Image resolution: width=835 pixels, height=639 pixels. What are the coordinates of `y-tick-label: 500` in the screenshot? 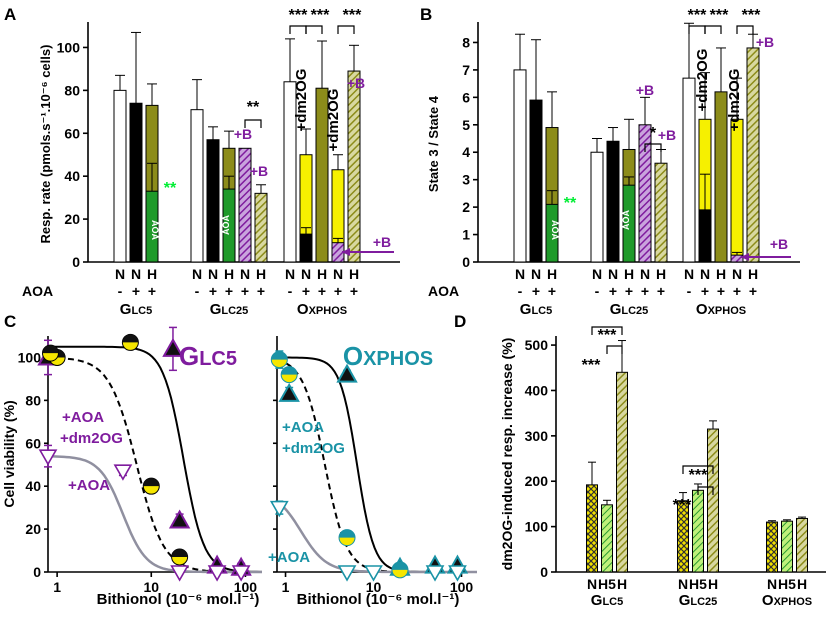 It's located at (537, 345).